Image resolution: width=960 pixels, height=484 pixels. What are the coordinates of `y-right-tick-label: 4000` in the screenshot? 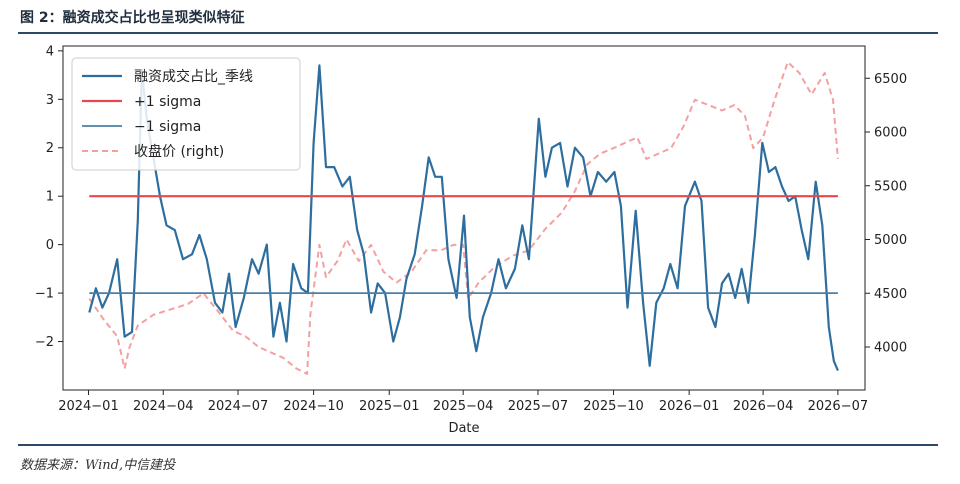 It's located at (890, 348).